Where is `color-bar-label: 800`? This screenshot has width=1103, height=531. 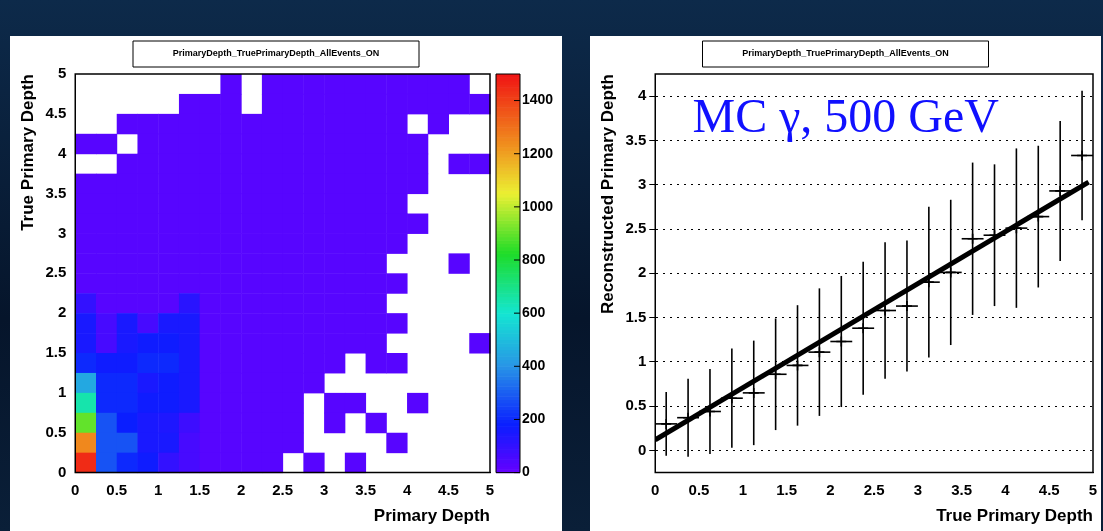 color-bar-label: 800 is located at coordinates (534, 258).